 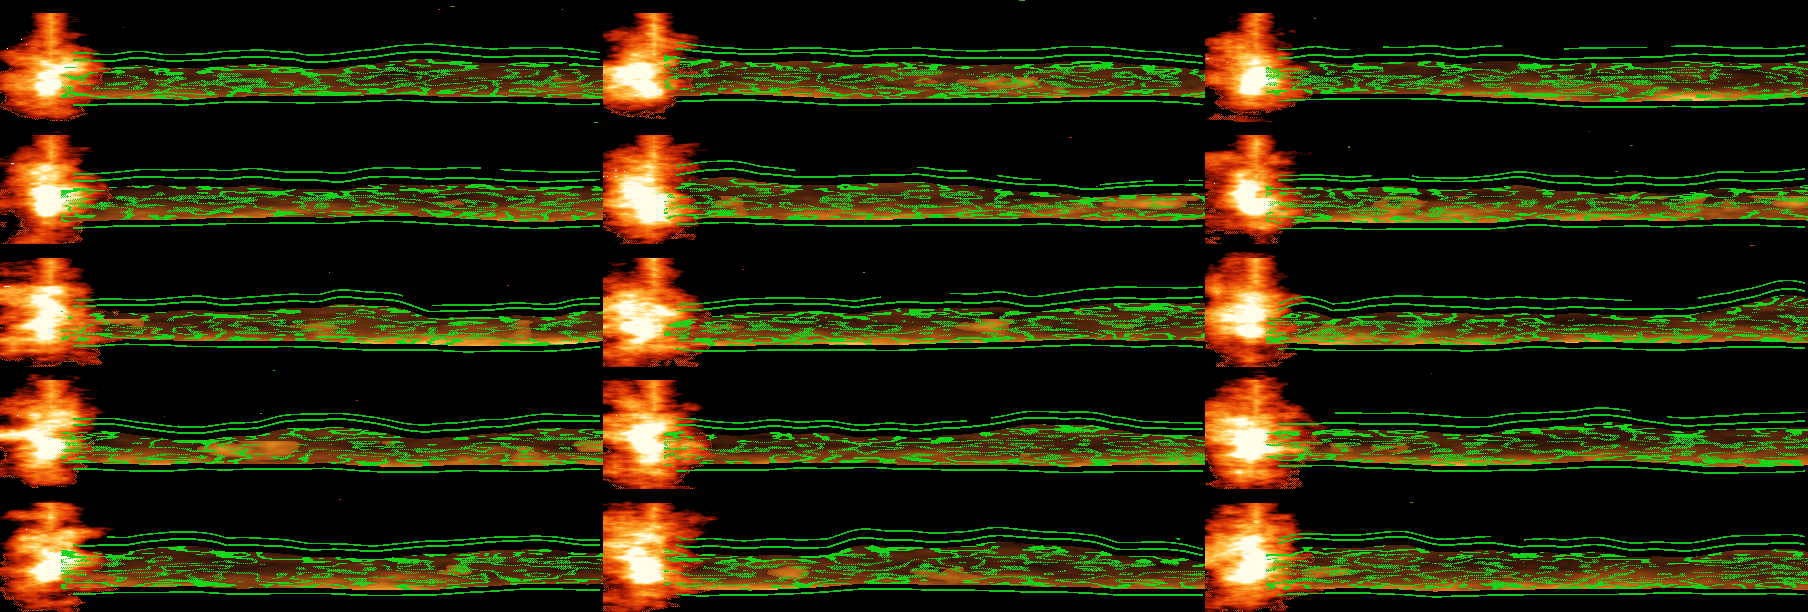 I want to click on render-panel: t=2 / ensemble C, so click(x=1506, y=183).